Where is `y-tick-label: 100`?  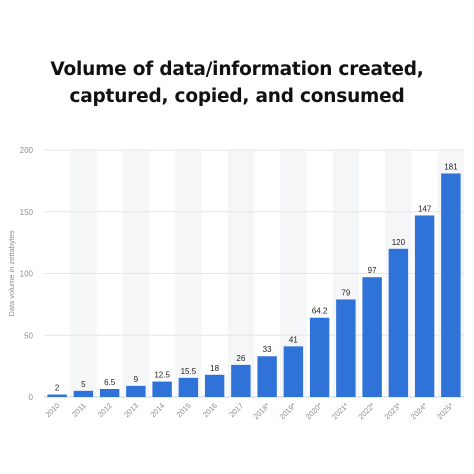 y-tick-label: 100 is located at coordinates (27, 274).